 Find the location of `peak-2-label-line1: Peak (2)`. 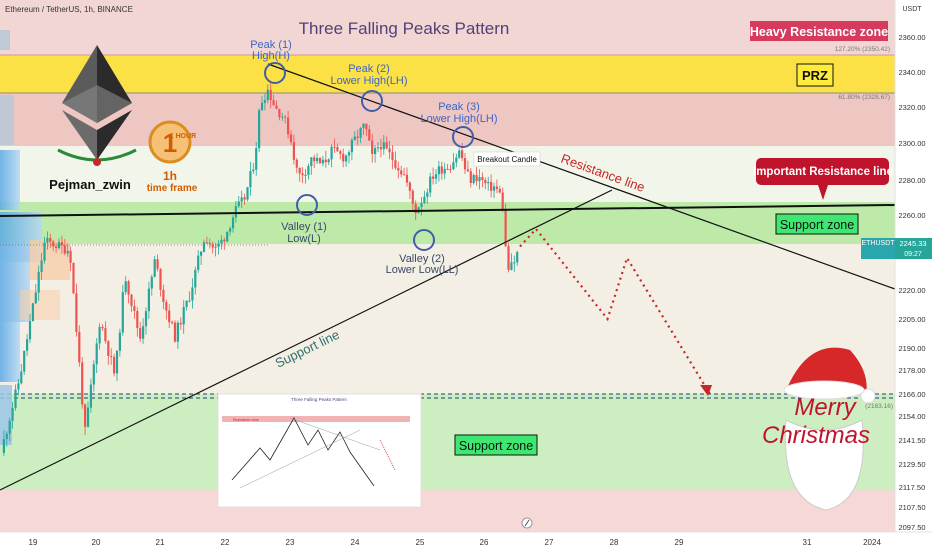

peak-2-label-line1: Peak (2) is located at coordinates (369, 69).